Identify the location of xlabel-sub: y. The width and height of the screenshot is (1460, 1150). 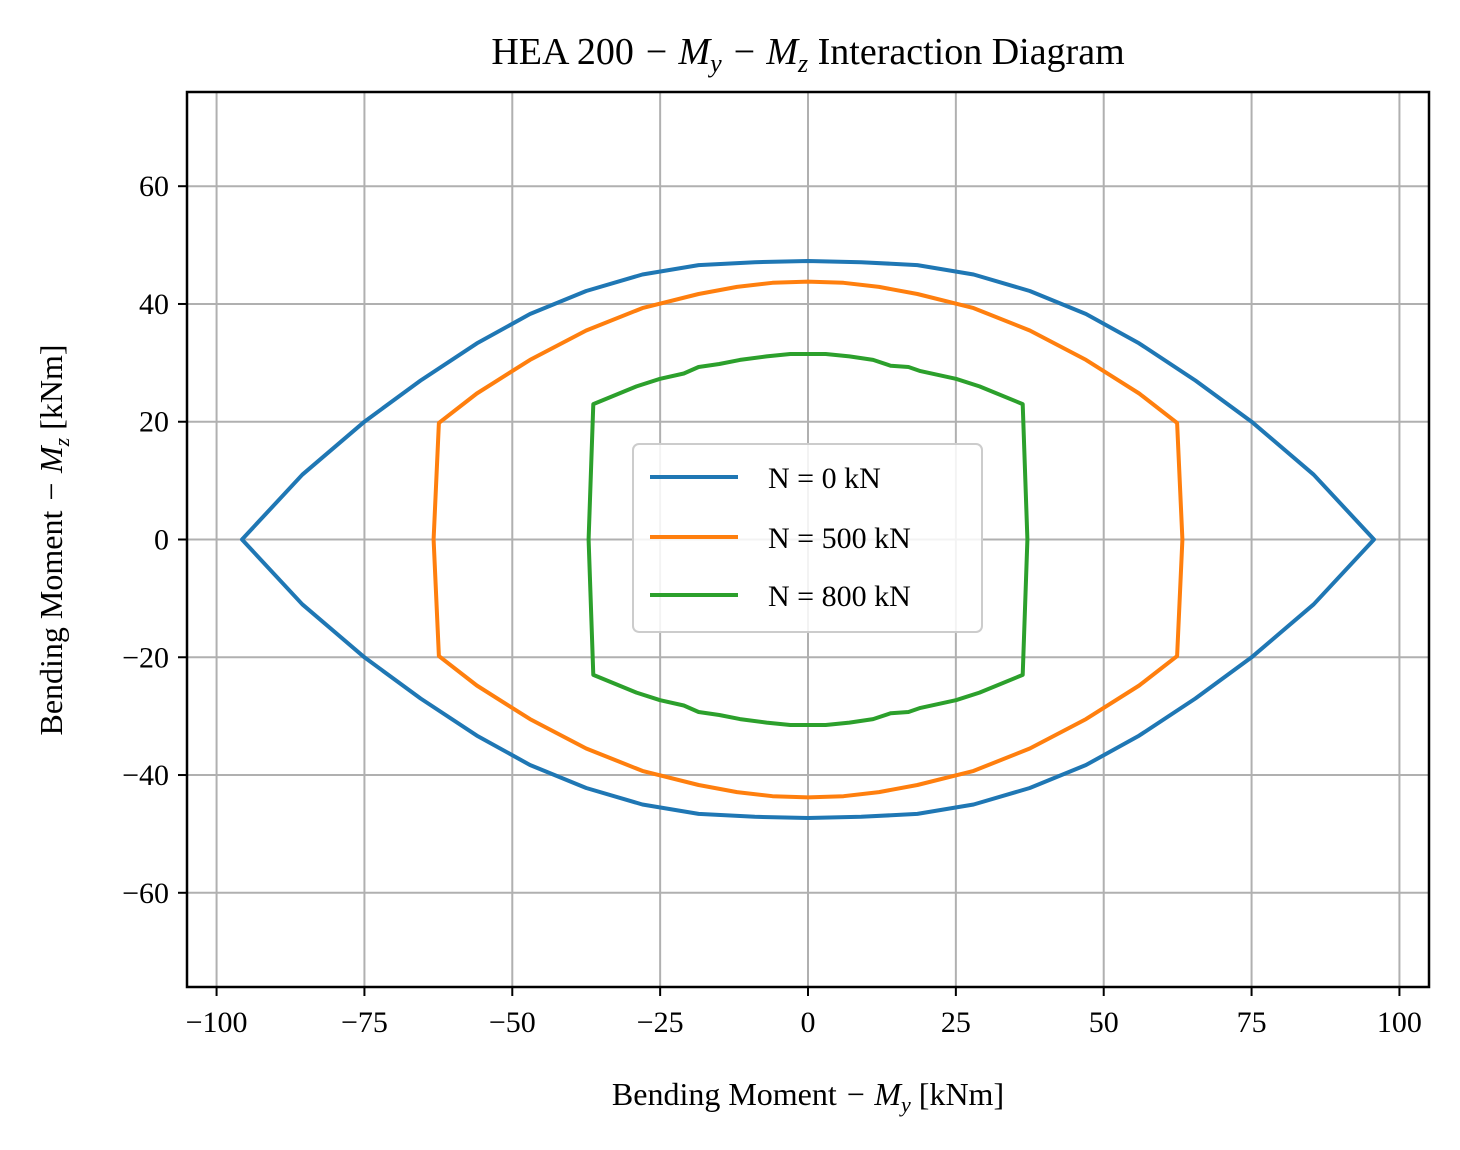
(905, 1104).